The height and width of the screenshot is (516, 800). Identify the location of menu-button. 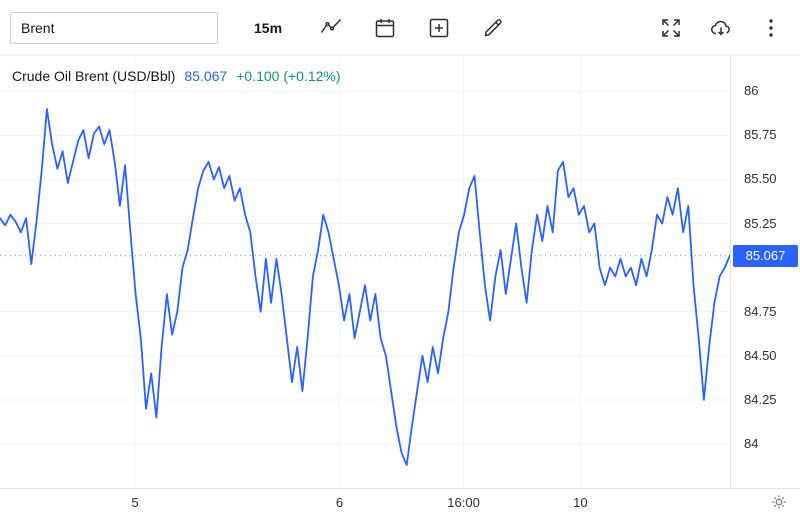
(771, 28).